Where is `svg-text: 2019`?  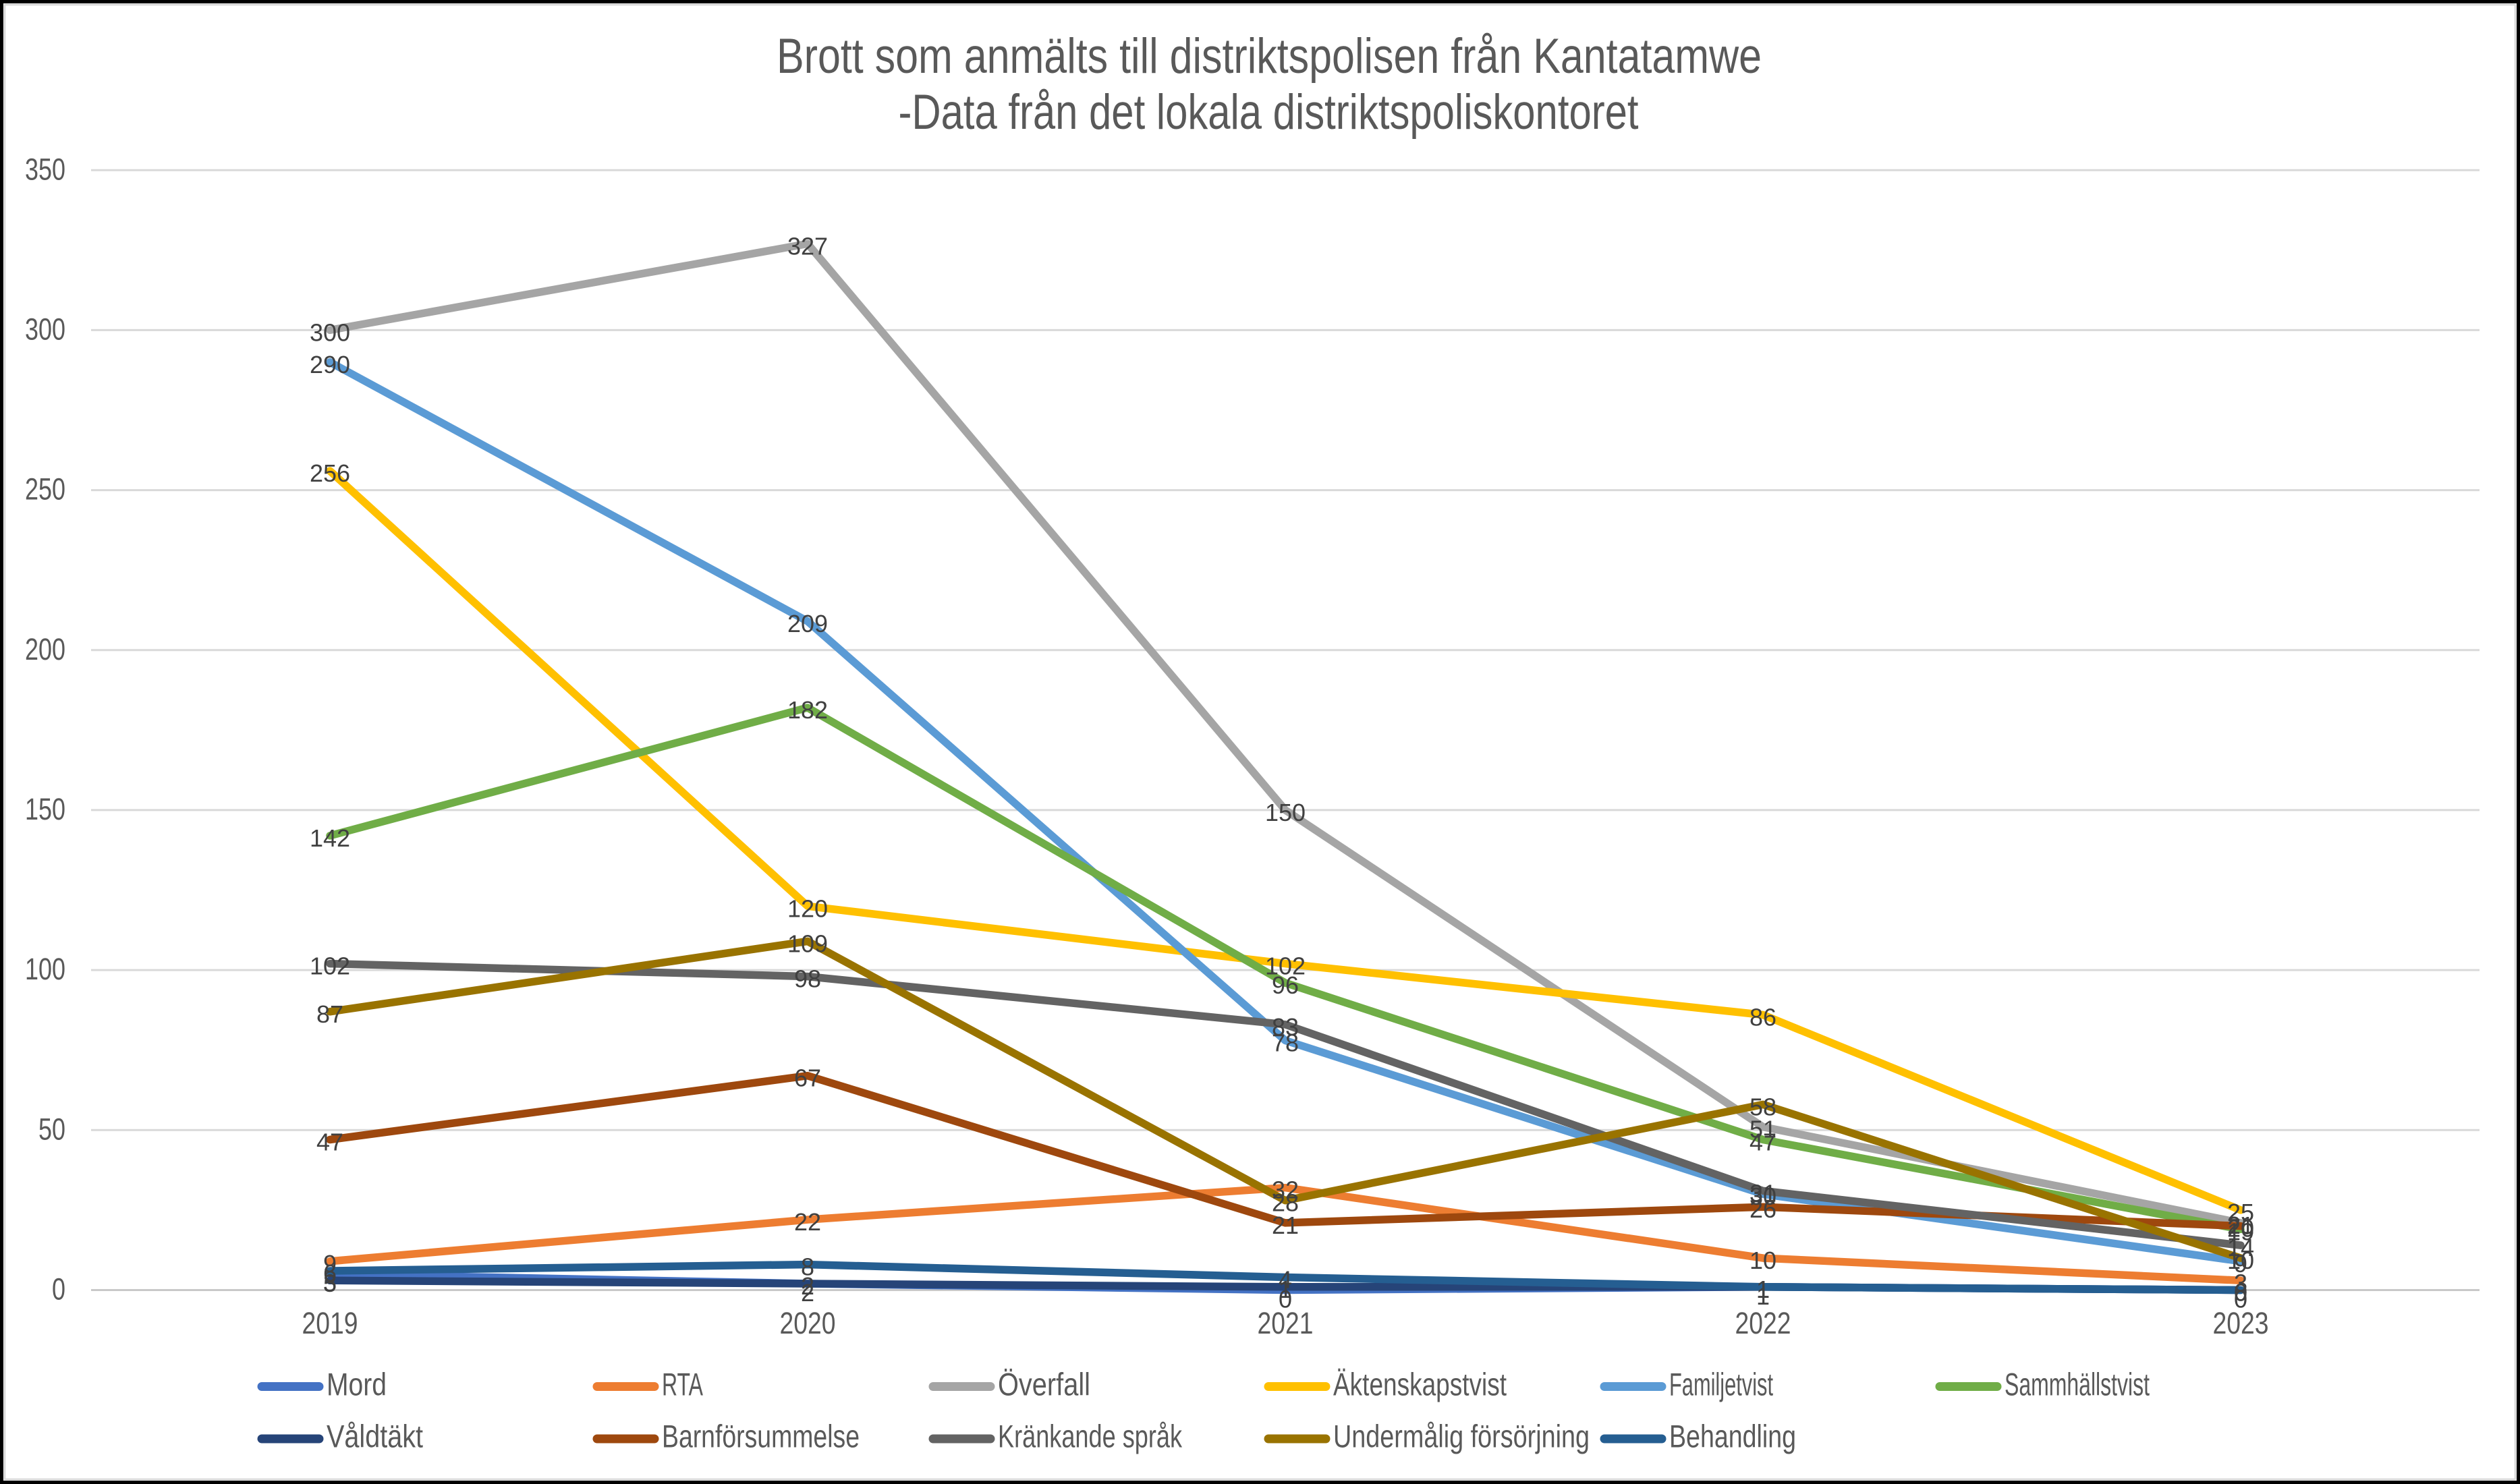
svg-text: 2019 is located at coordinates (330, 1323).